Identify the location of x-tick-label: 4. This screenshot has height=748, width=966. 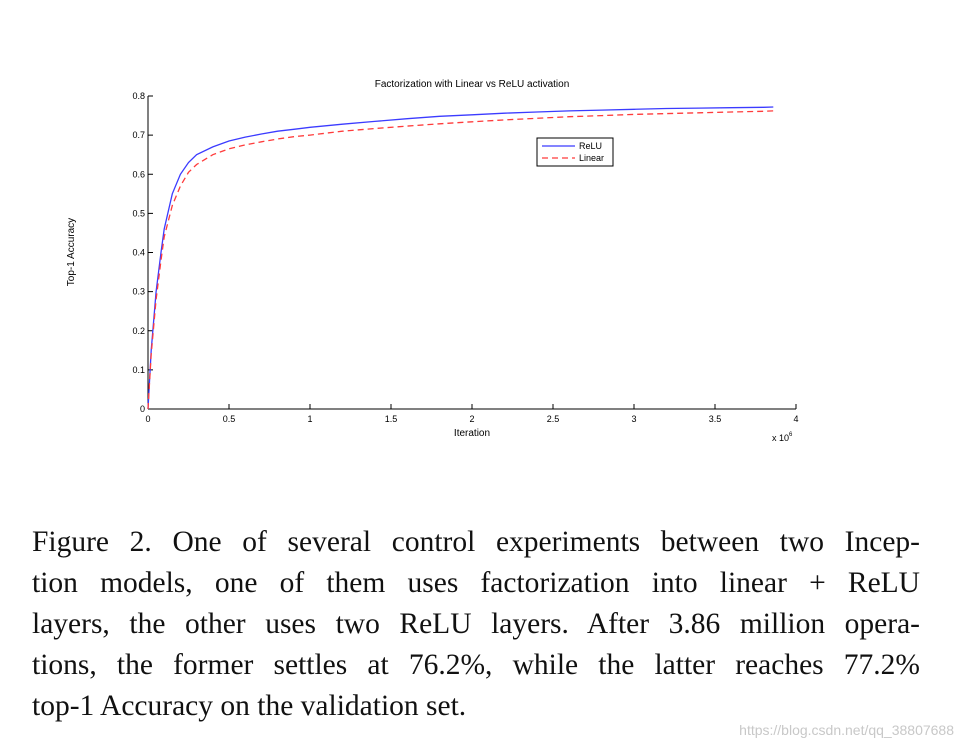
(795, 419).